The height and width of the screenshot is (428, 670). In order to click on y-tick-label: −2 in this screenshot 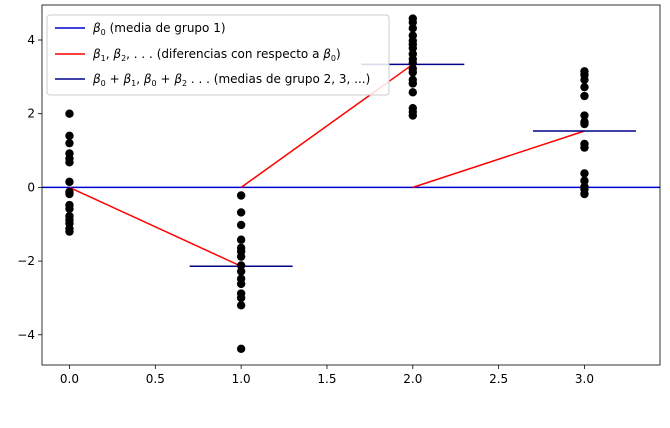, I will do `click(26, 261)`.